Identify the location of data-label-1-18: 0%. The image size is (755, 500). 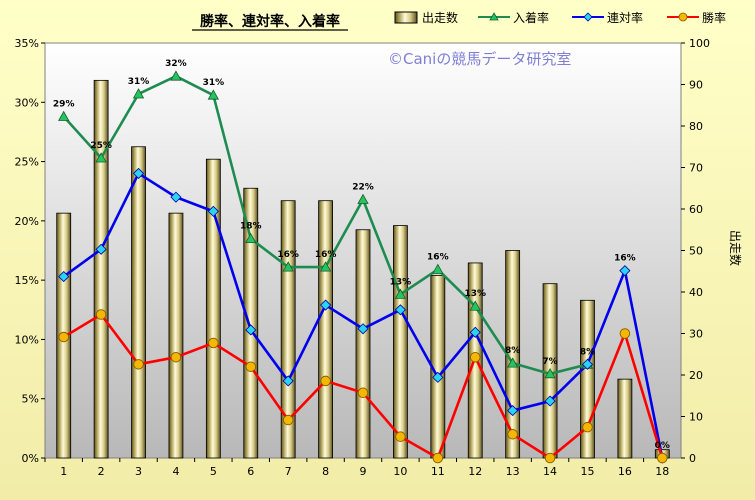
(662, 446).